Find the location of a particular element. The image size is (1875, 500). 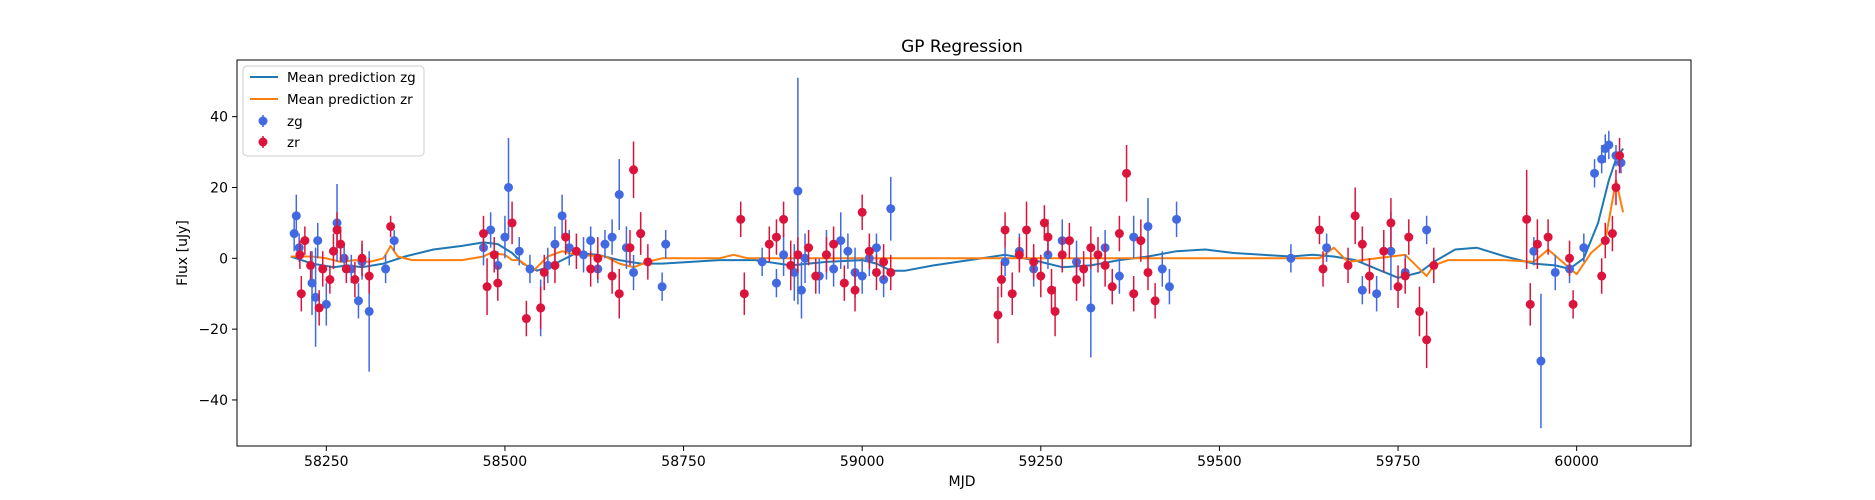

legend-box is located at coordinates (333, 111).